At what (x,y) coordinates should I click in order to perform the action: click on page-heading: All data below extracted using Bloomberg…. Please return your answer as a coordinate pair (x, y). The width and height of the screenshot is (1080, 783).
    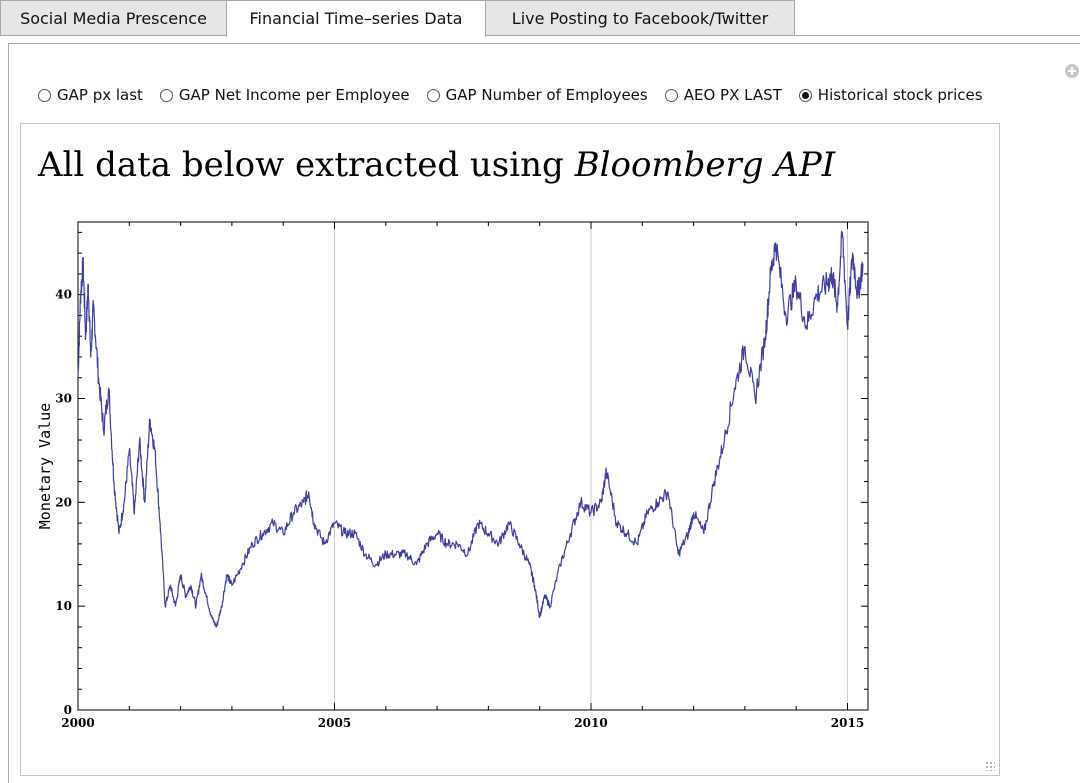
    Looking at the image, I should click on (436, 165).